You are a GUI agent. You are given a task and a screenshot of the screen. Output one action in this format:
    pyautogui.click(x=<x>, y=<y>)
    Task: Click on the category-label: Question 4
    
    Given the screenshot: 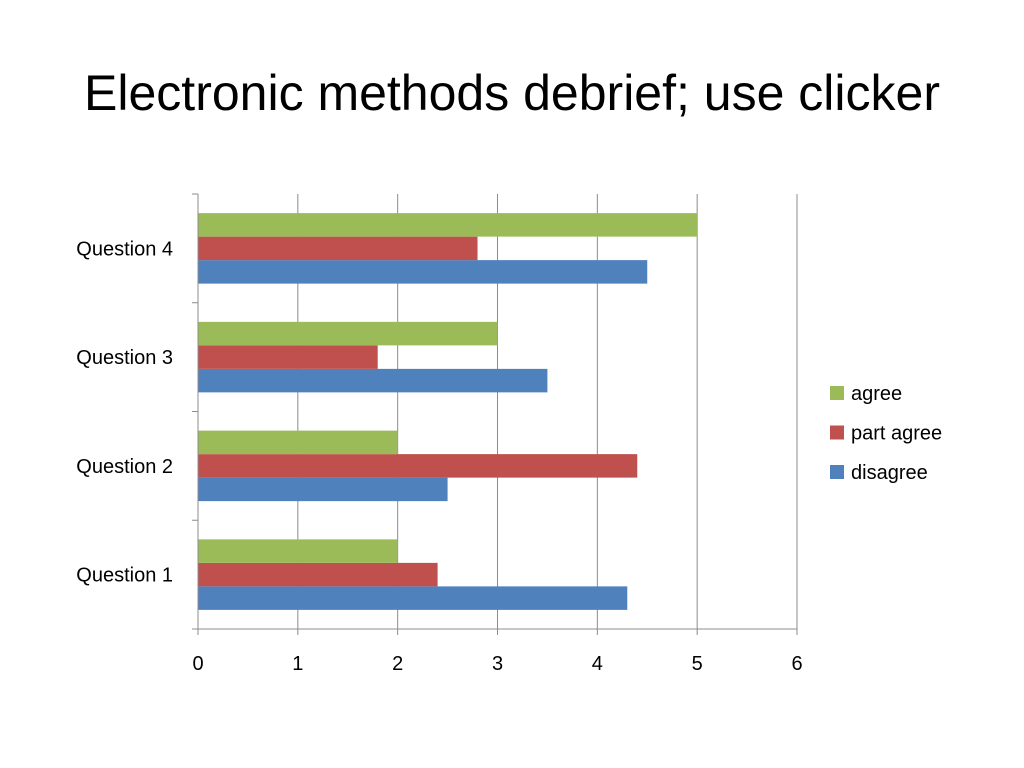 What is the action you would take?
    pyautogui.click(x=124, y=249)
    